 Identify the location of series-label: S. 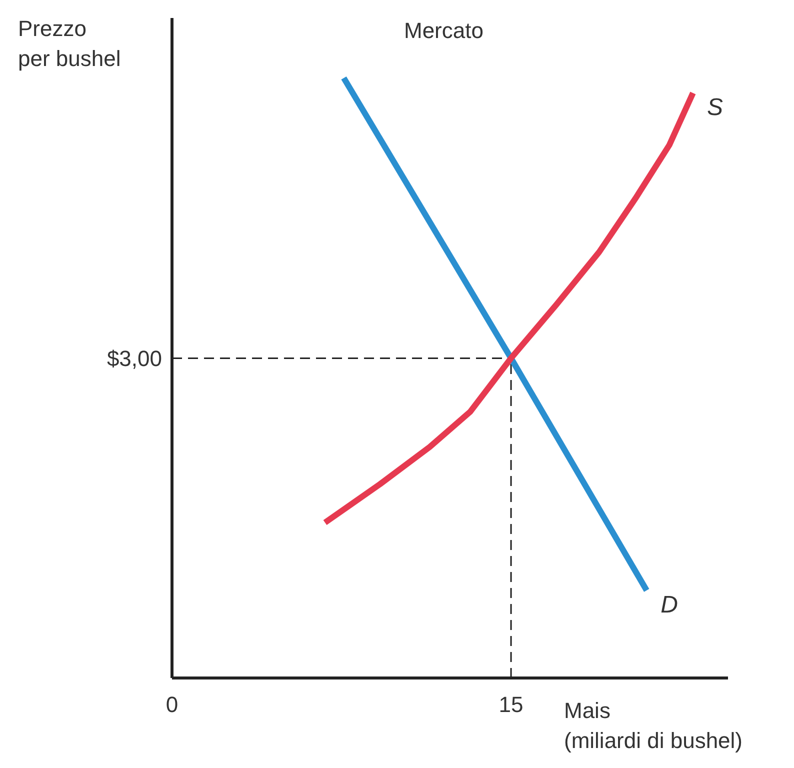
(714, 107).